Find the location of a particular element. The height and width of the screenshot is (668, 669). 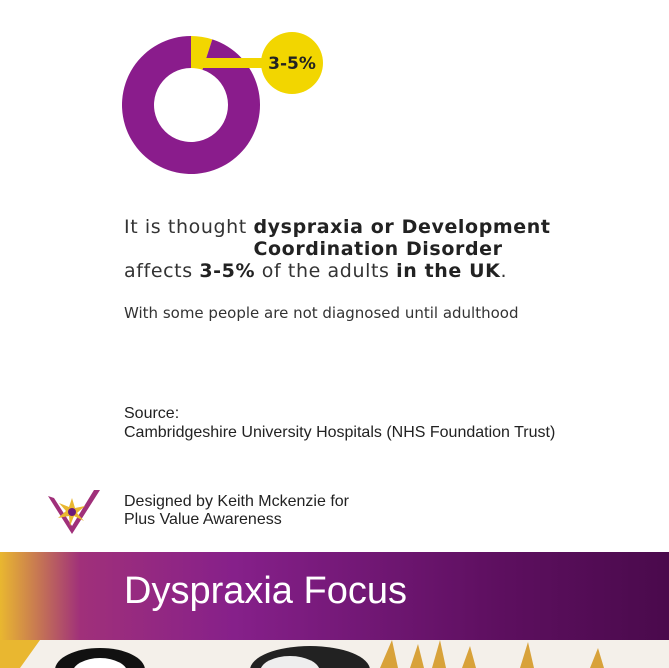

decoration is located at coordinates (334, 654).